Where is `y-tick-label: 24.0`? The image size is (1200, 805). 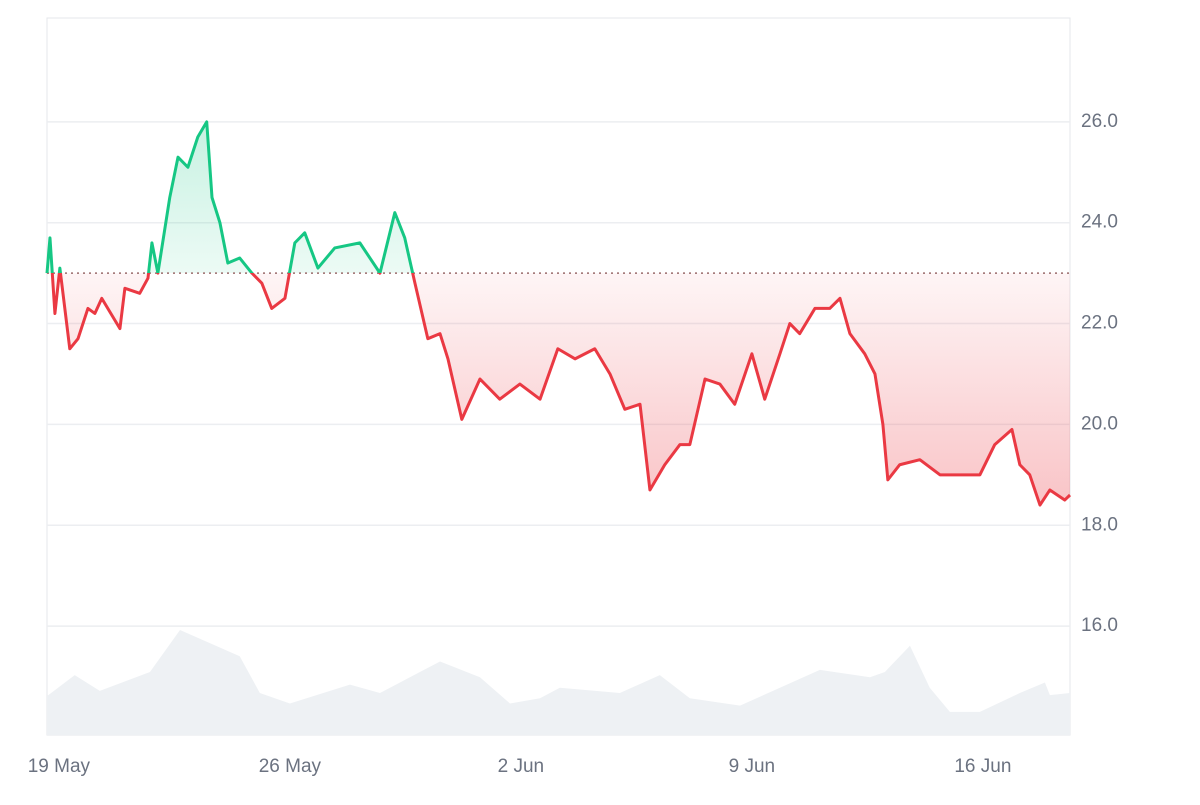
y-tick-label: 24.0 is located at coordinates (1099, 222).